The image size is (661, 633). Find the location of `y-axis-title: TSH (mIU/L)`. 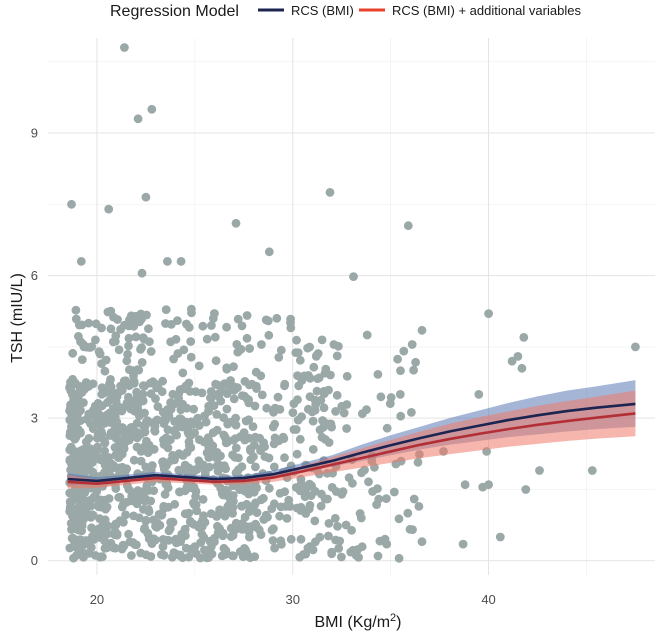

y-axis-title: TSH (mIU/L) is located at coordinates (17, 318).